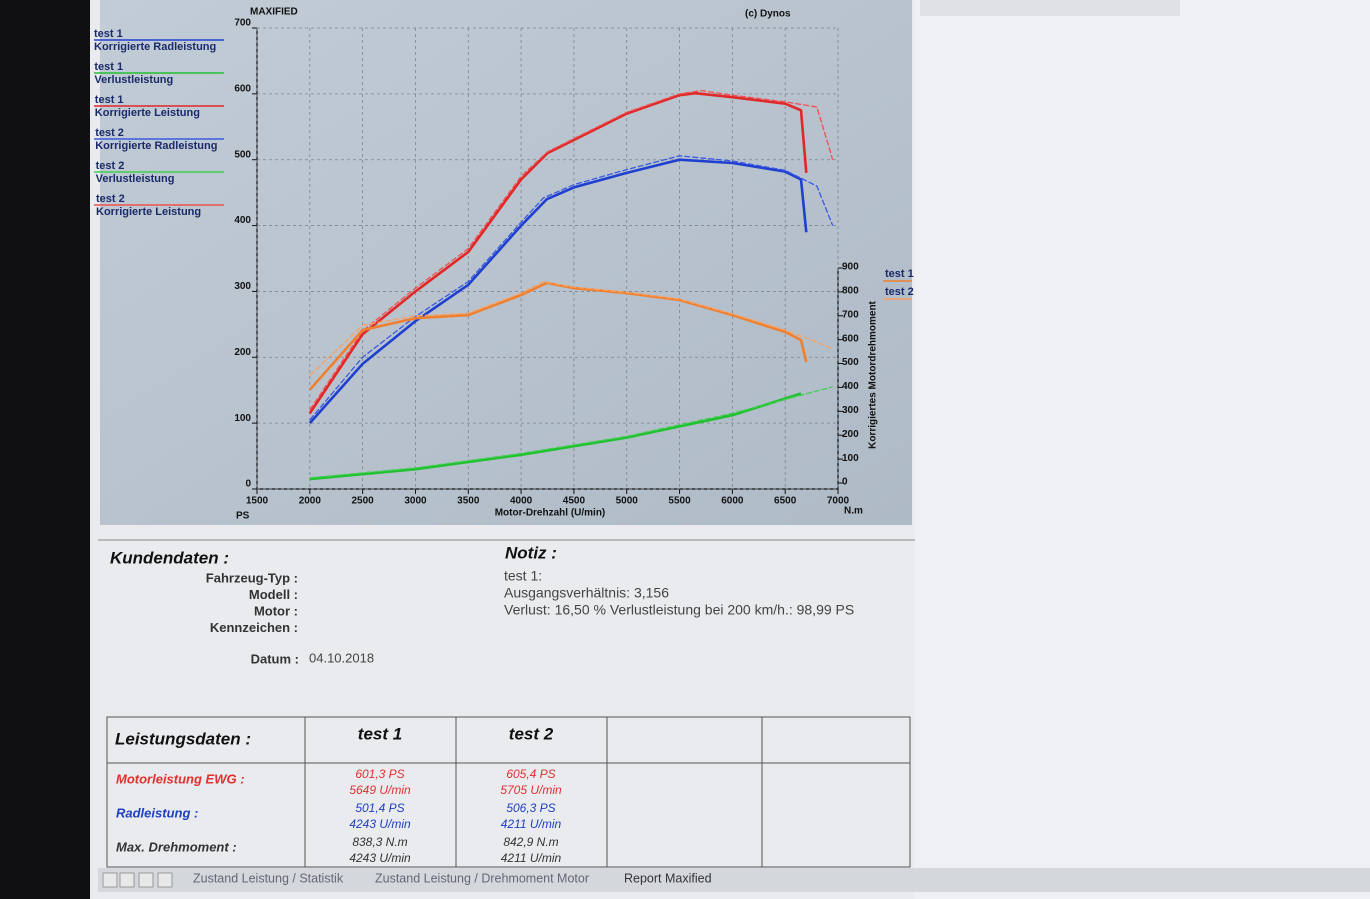  What do you see at coordinates (274, 12) in the screenshot?
I see `chart-title: MAXIFIED` at bounding box center [274, 12].